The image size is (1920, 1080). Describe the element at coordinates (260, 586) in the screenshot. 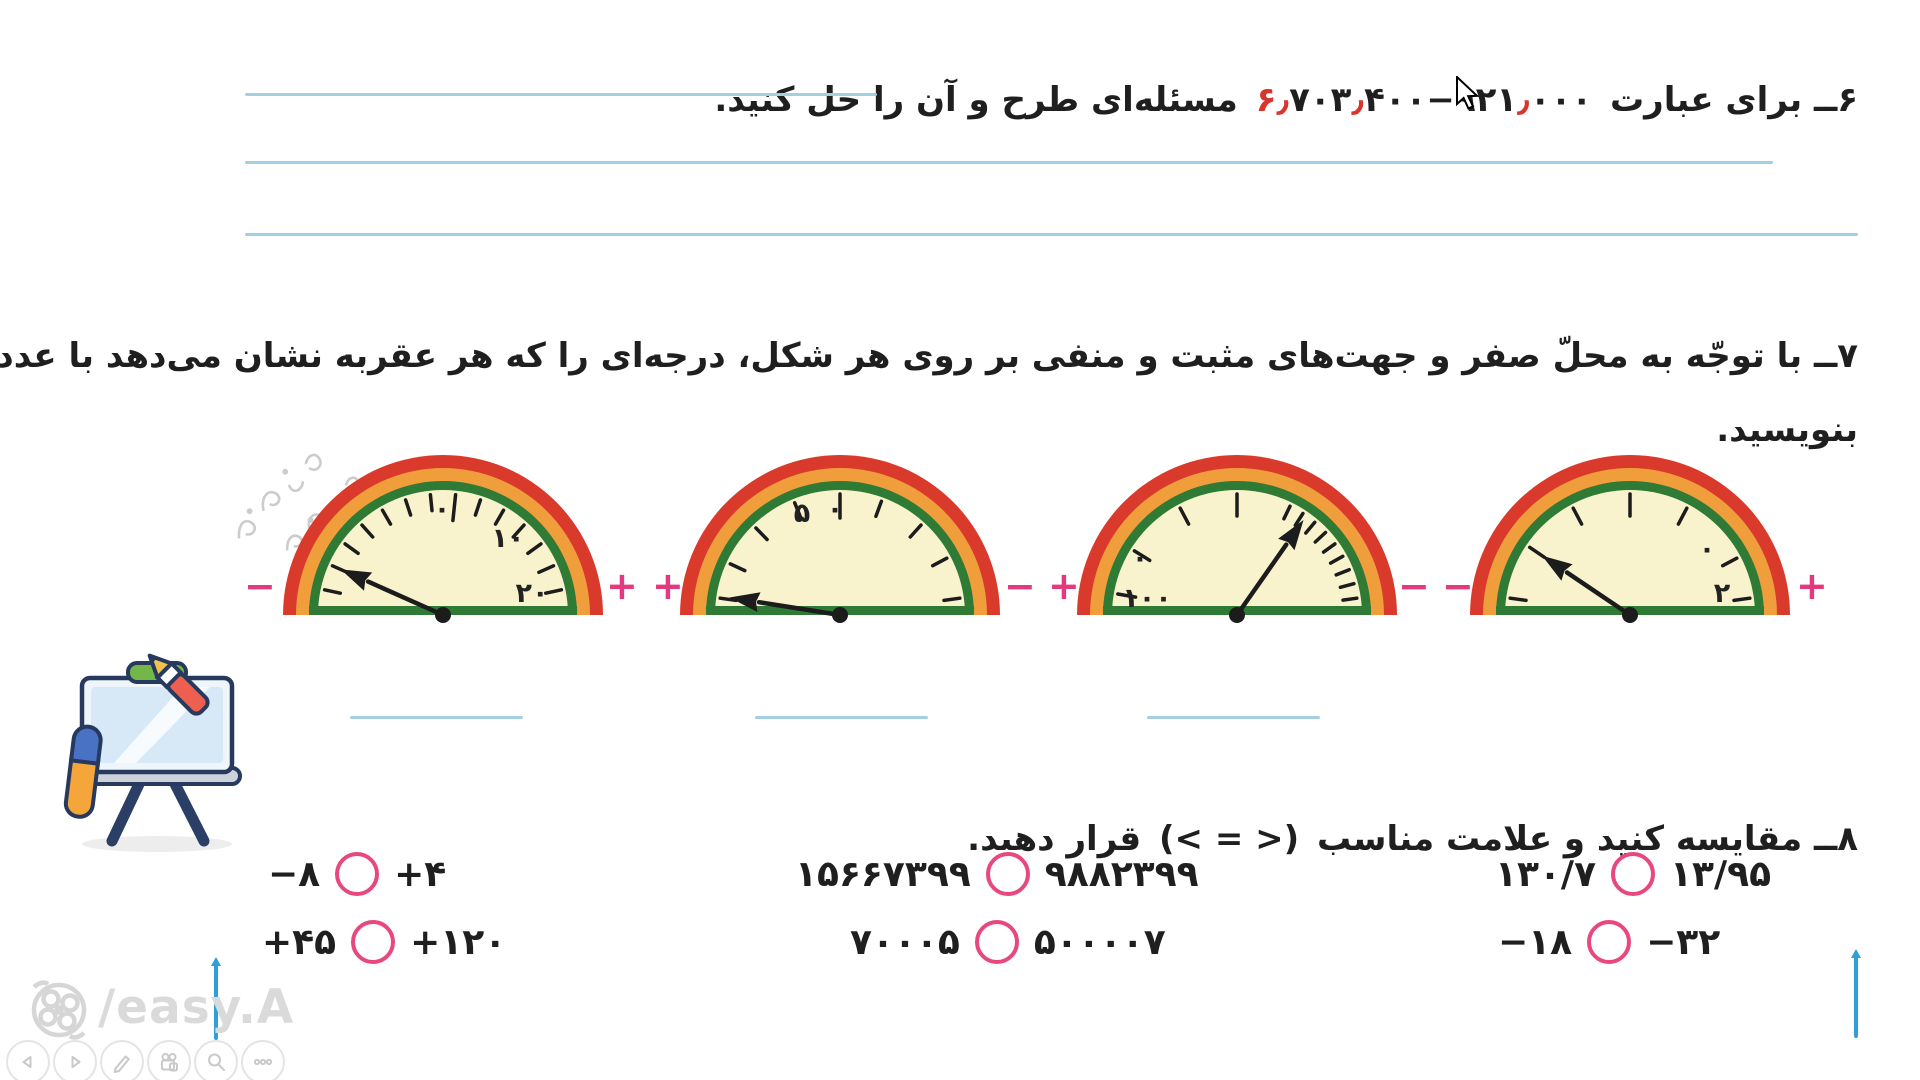

I see `gauge1-sign-left: −` at that location.